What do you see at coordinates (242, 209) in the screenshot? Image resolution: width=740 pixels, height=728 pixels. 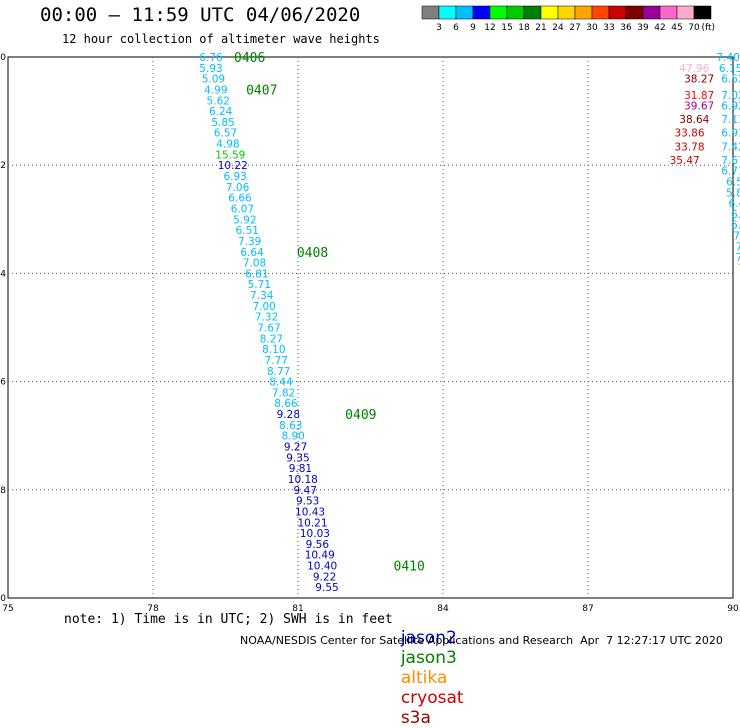 I see `swh-point: 6.07` at bounding box center [242, 209].